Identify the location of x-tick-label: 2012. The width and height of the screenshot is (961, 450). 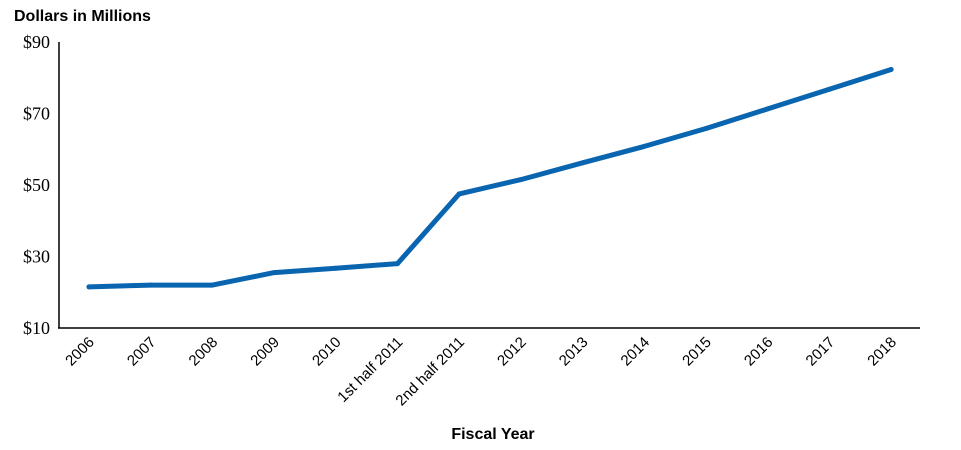
(512, 352).